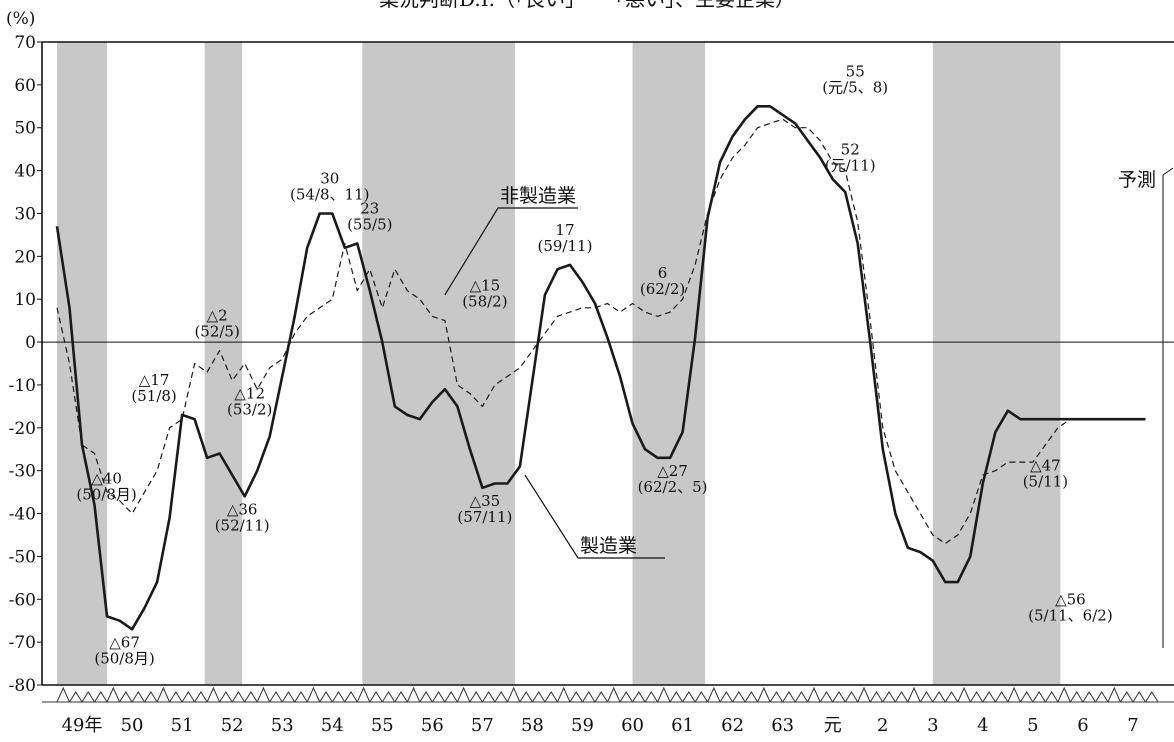 The width and height of the screenshot is (1174, 742). Describe the element at coordinates (432, 725) in the screenshot. I see `x-tick-label: 56` at that location.